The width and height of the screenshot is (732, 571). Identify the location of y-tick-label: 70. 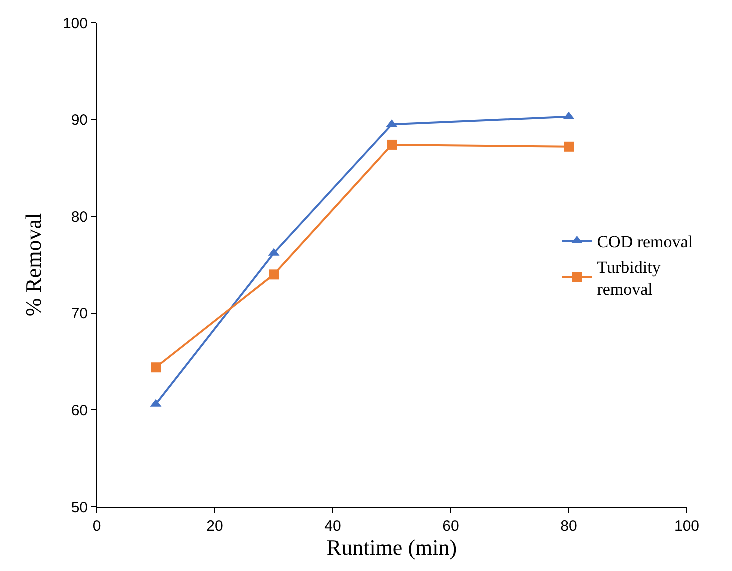
(79, 314).